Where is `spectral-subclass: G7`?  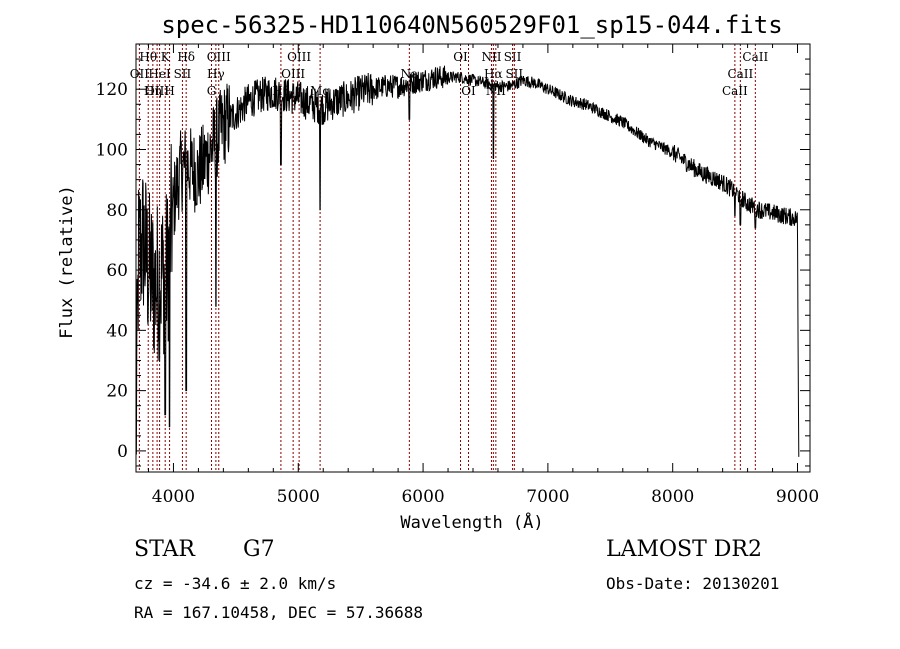 spectral-subclass: G7 is located at coordinates (259, 549).